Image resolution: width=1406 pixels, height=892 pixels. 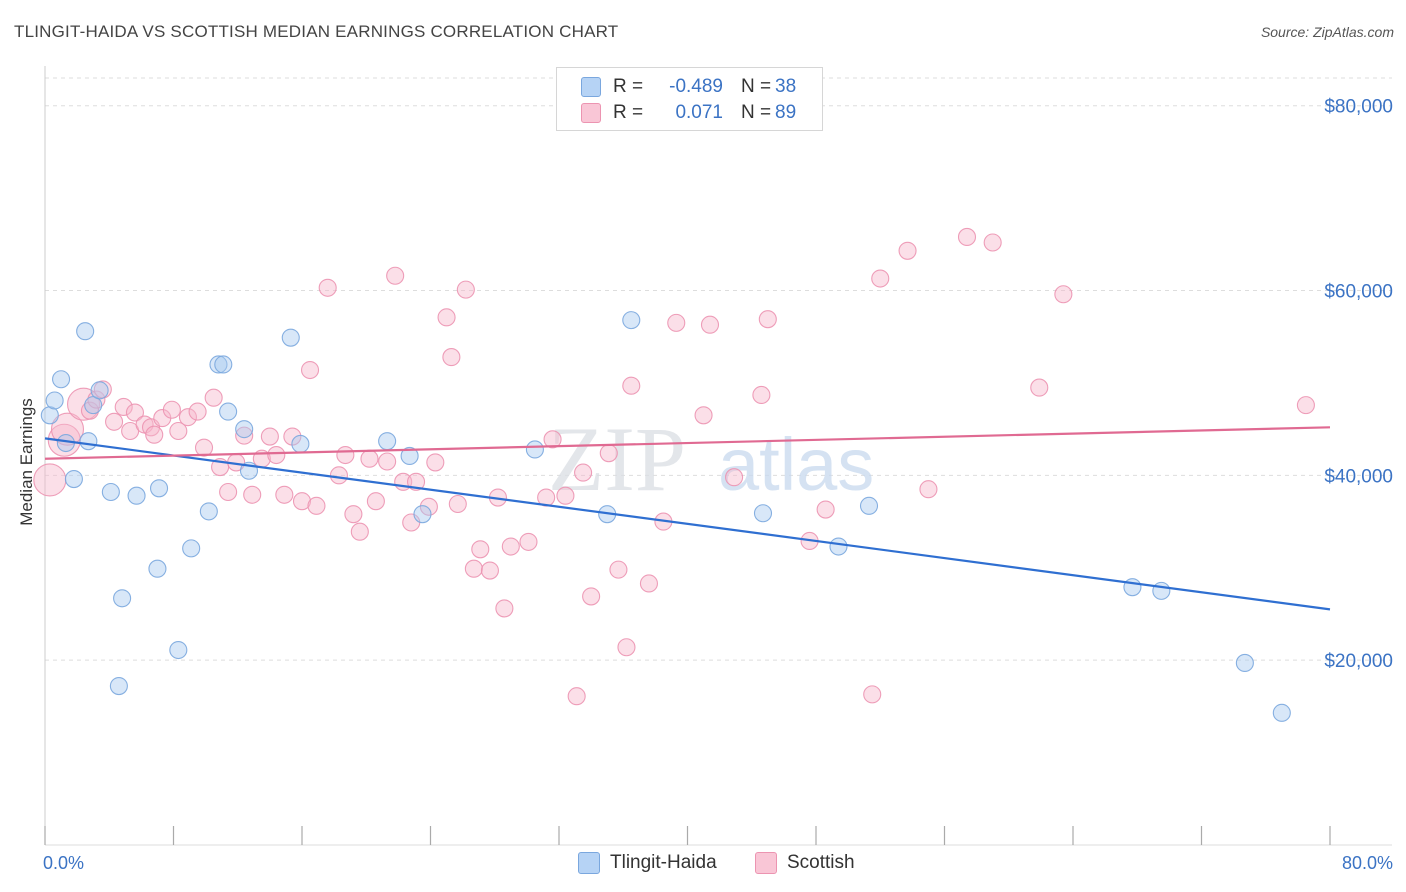 I want to click on x-tick-label: 80.0%, so click(x=1367, y=863).